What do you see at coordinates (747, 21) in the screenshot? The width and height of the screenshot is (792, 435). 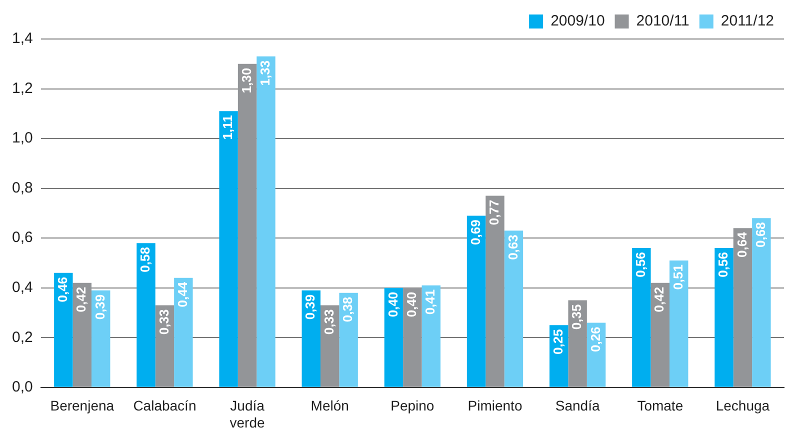 I see `legend-label: 2011/12` at bounding box center [747, 21].